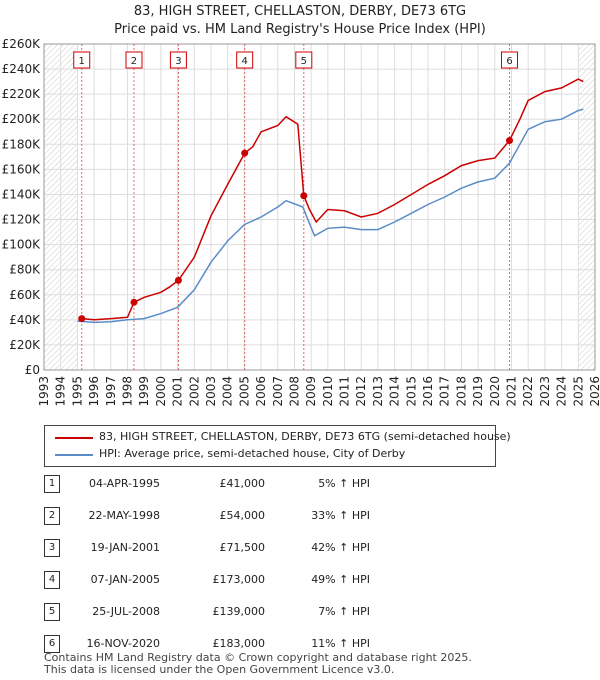 The image size is (600, 680). What do you see at coordinates (300, 517) in the screenshot?
I see `sale-row: 2 22-MAY-1998 £54,000 33% ↑ HPI` at bounding box center [300, 517].